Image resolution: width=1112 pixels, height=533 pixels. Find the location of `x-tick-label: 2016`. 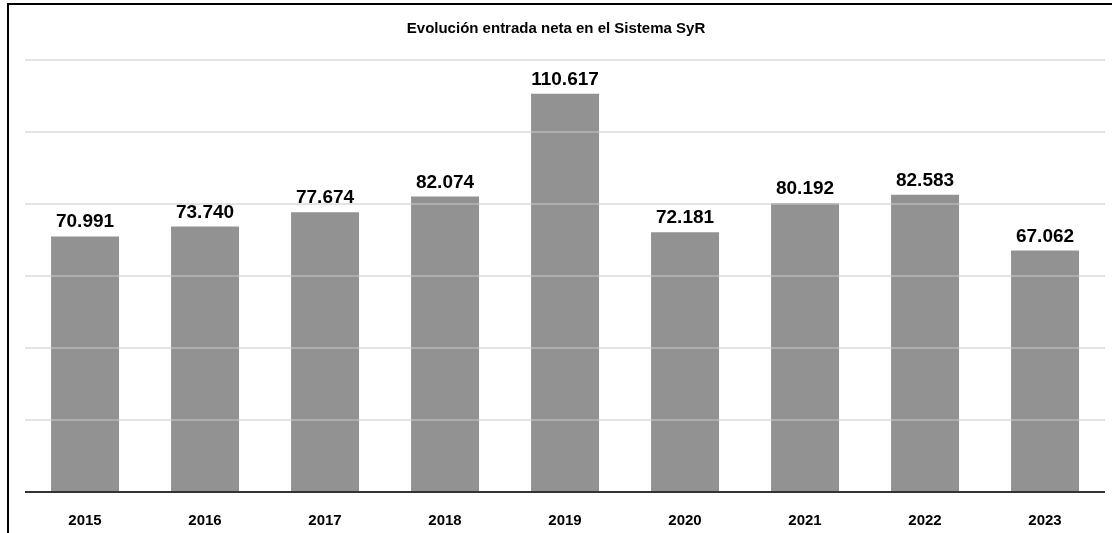

x-tick-label: 2016 is located at coordinates (205, 519).